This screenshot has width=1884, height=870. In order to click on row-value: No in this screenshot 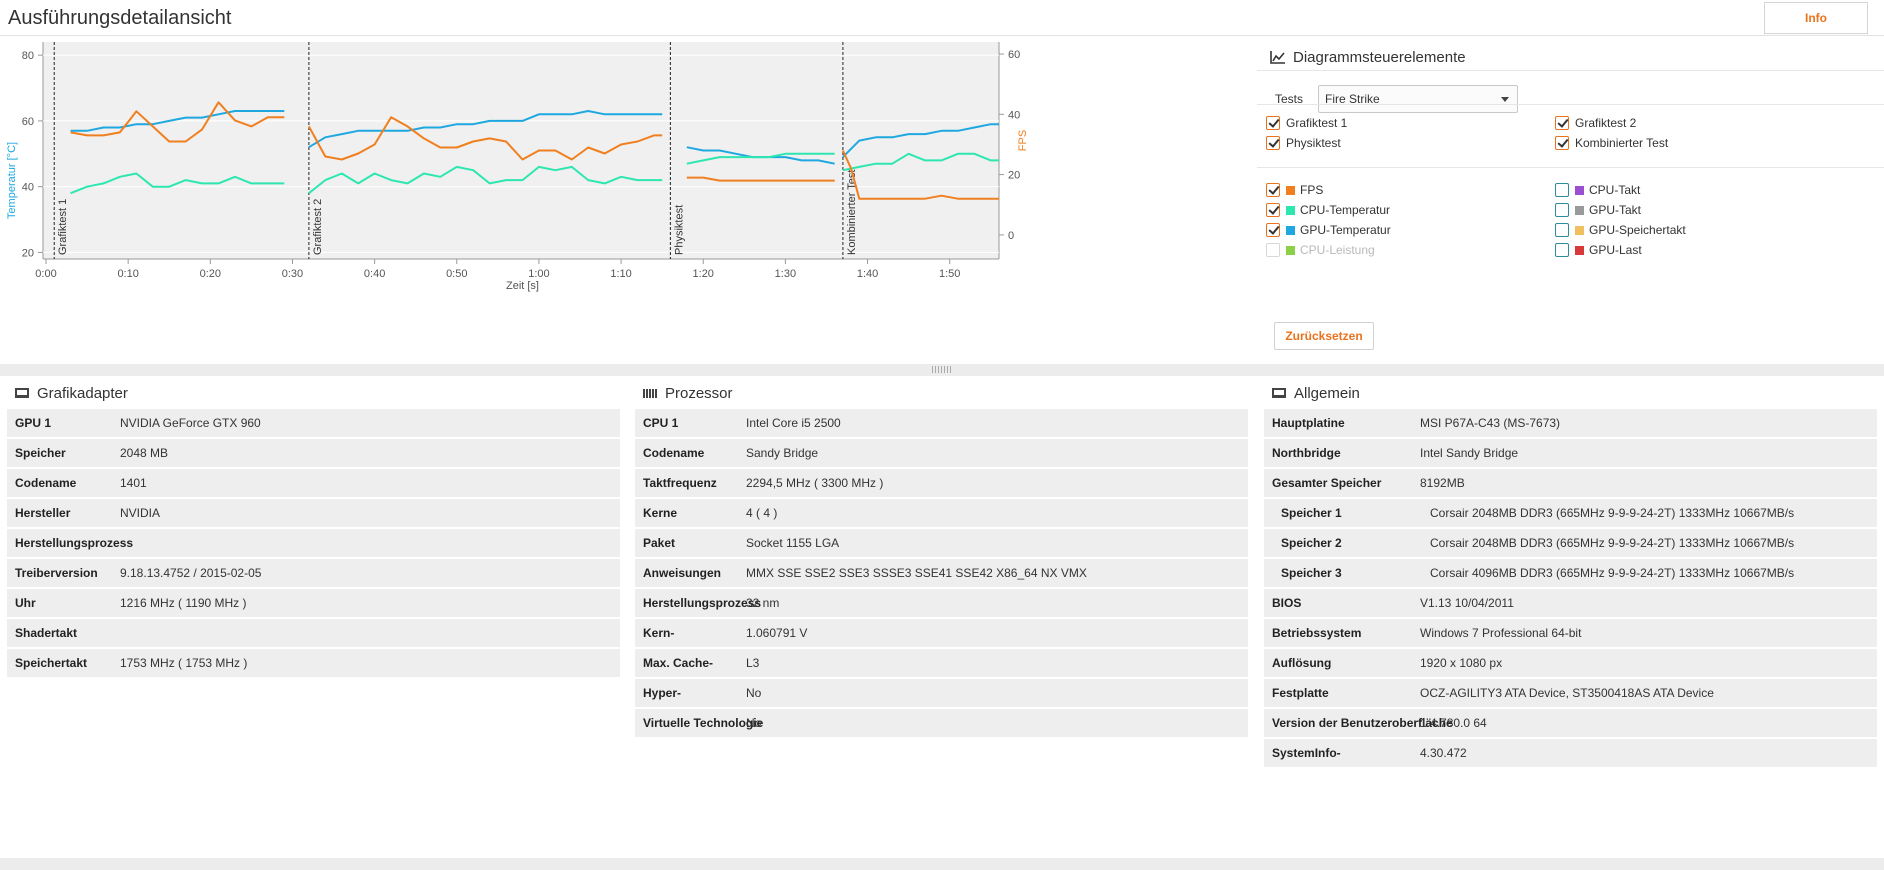, I will do `click(754, 693)`.